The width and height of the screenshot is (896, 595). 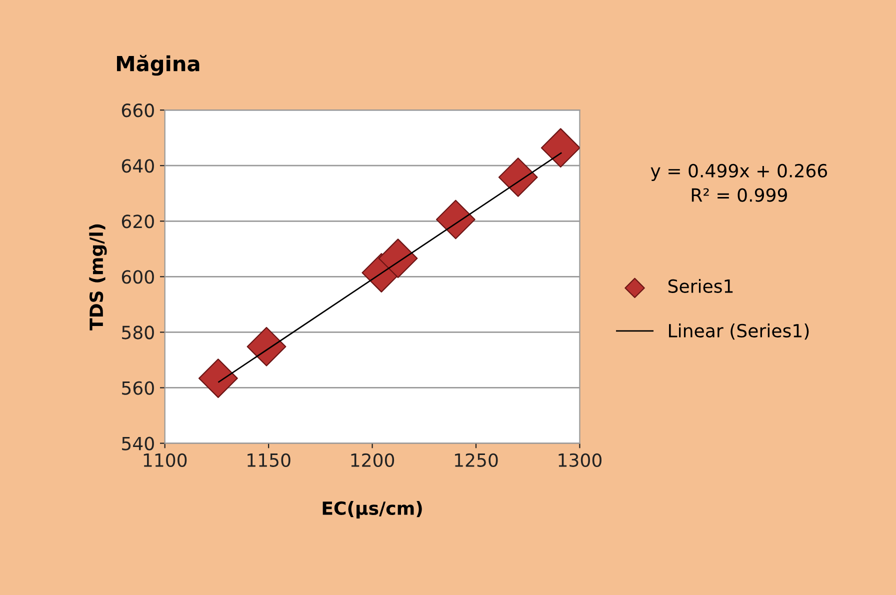 What do you see at coordinates (138, 388) in the screenshot?
I see `y-tick-label: 560` at bounding box center [138, 388].